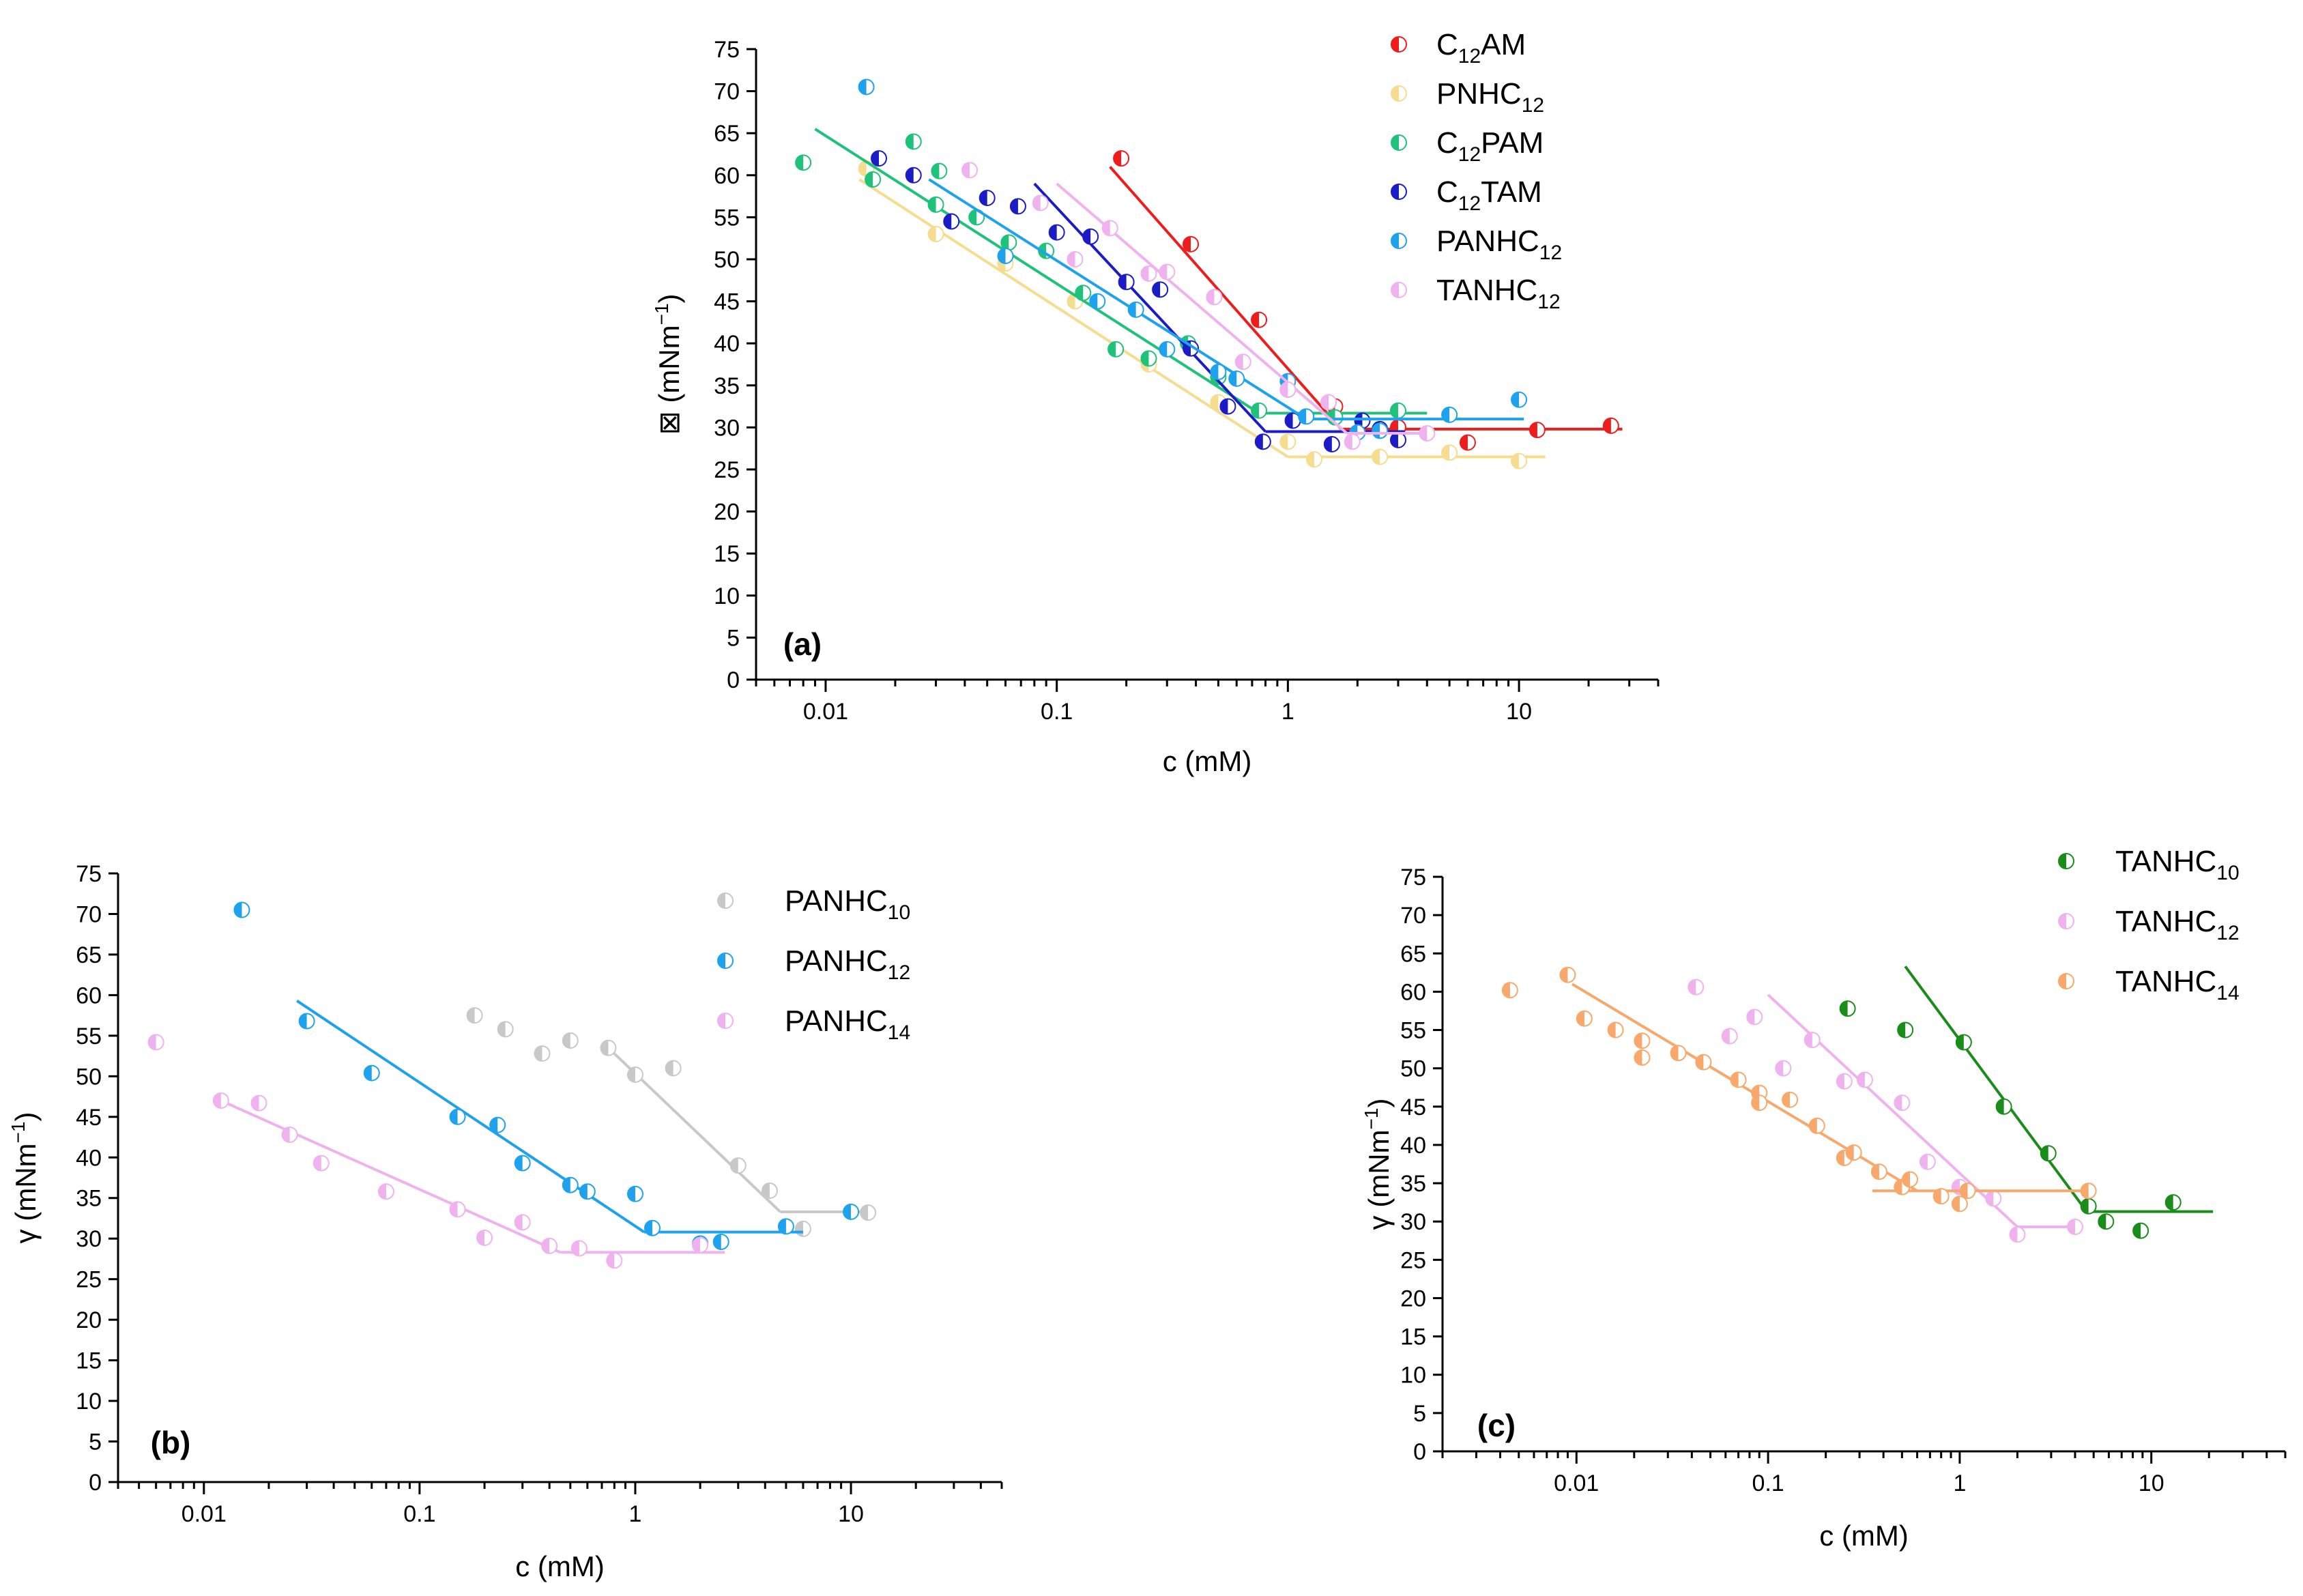 This screenshot has height=1596, width=2303. What do you see at coordinates (89, 874) in the screenshot?
I see `y-tick-label: 75` at bounding box center [89, 874].